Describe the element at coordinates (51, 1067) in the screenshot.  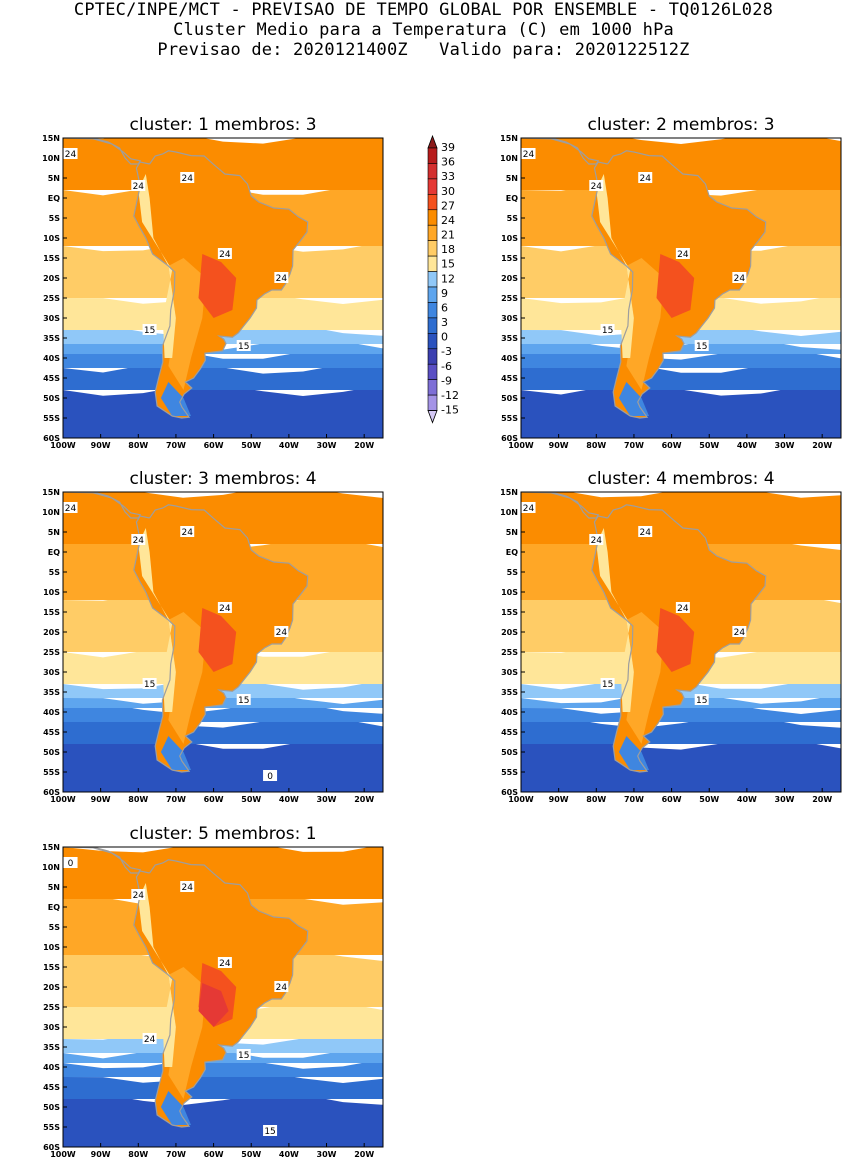
I see `lat-label: 40S` at that location.